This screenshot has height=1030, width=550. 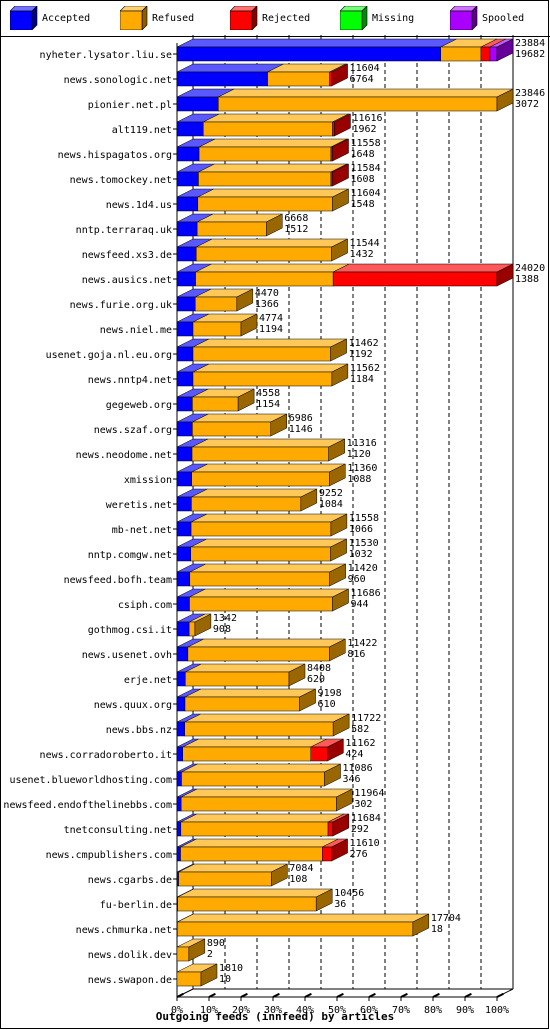 I want to click on host-label: newsfeed.endofthelinebbs.com, so click(x=87, y=805).